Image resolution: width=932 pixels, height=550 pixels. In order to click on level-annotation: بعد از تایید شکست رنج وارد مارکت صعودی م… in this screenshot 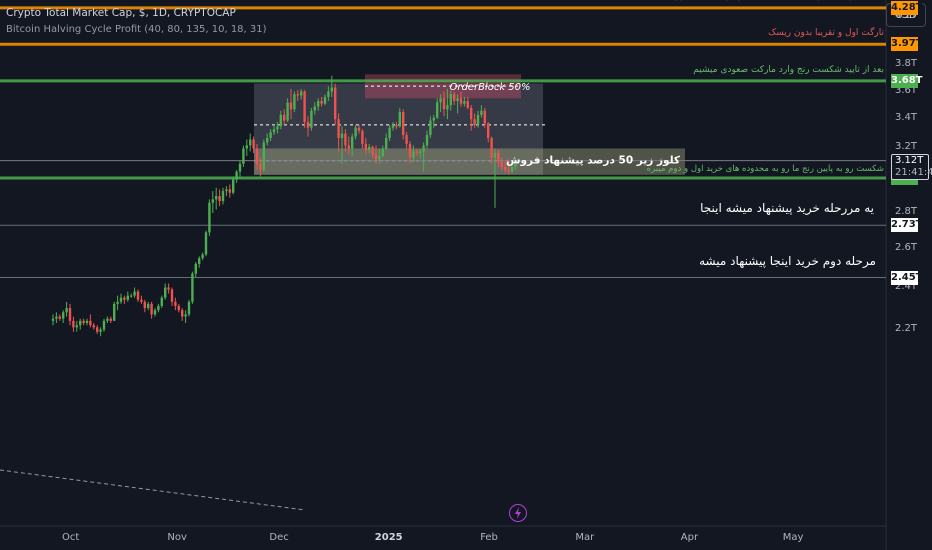, I will do `click(788, 69)`.